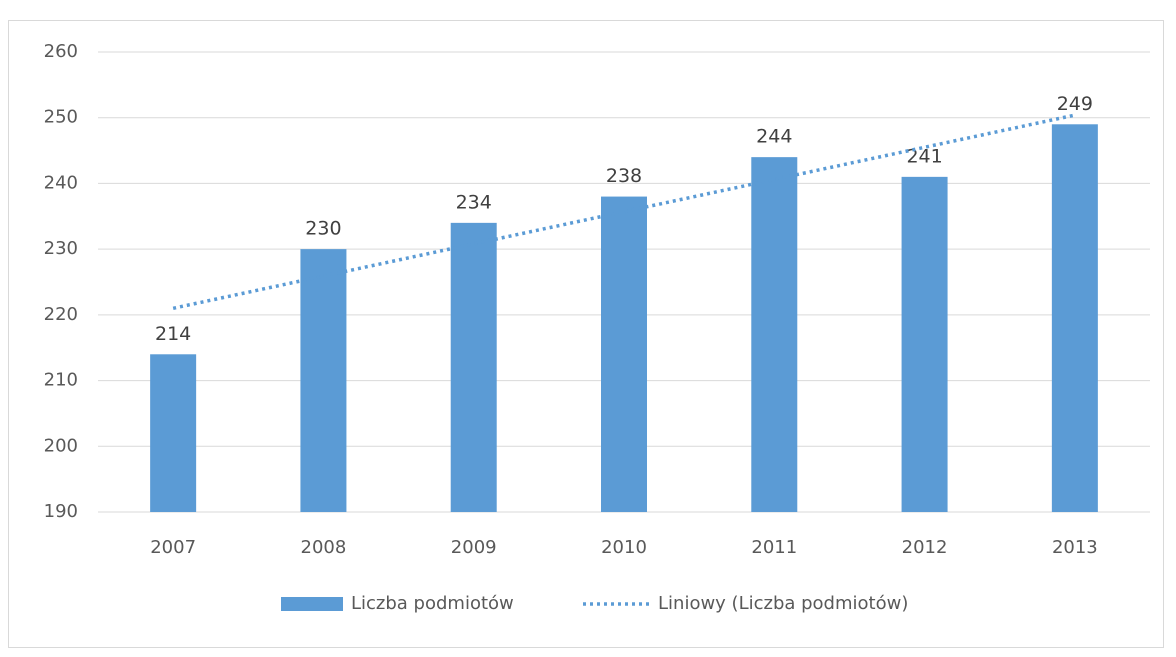 The height and width of the screenshot is (657, 1176). I want to click on legend-label: Liczba podmiotów, so click(432, 603).